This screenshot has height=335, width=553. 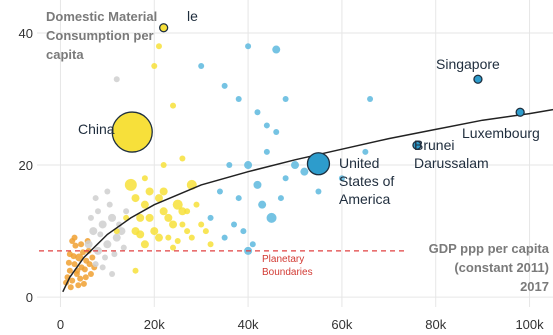 What do you see at coordinates (434, 145) in the screenshot?
I see `label-brunei-line-1: Brunei` at bounding box center [434, 145].